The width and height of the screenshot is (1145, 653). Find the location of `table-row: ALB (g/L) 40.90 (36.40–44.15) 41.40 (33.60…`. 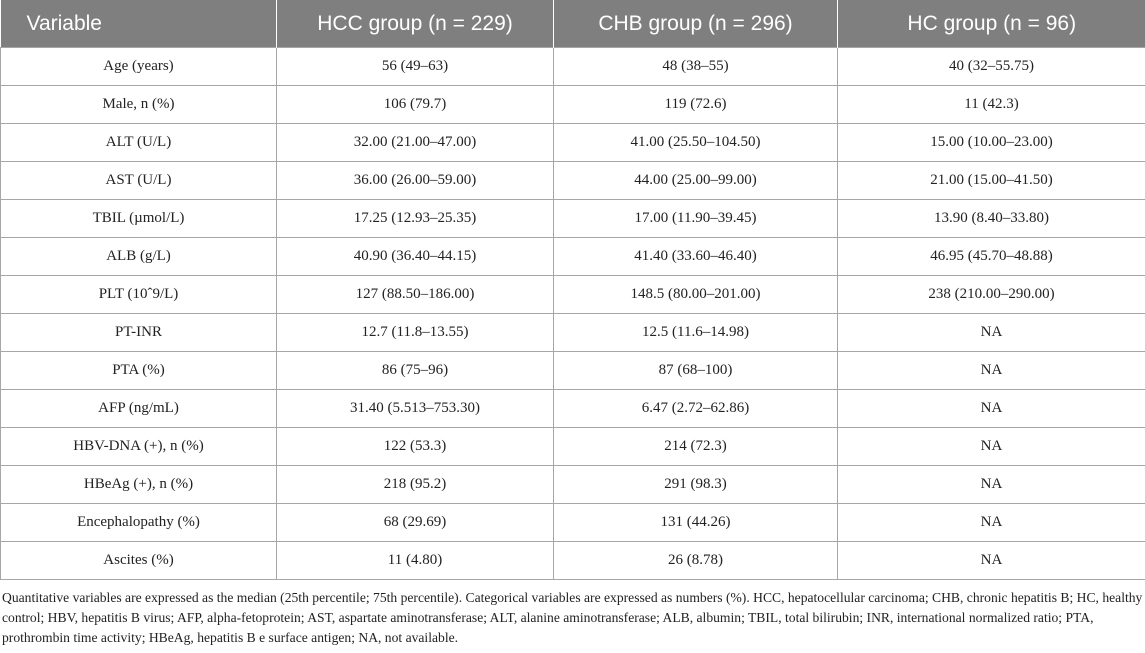

table-row: ALB (g/L) 40.90 (36.40–44.15) 41.40 (33.60… is located at coordinates (572, 256).